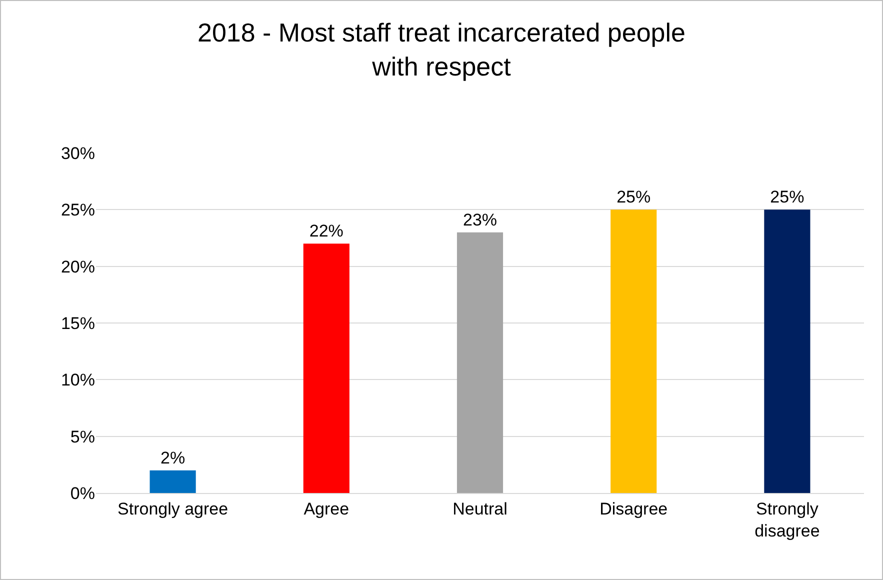 The width and height of the screenshot is (883, 580). I want to click on y-tick-label: 25%, so click(77, 210).